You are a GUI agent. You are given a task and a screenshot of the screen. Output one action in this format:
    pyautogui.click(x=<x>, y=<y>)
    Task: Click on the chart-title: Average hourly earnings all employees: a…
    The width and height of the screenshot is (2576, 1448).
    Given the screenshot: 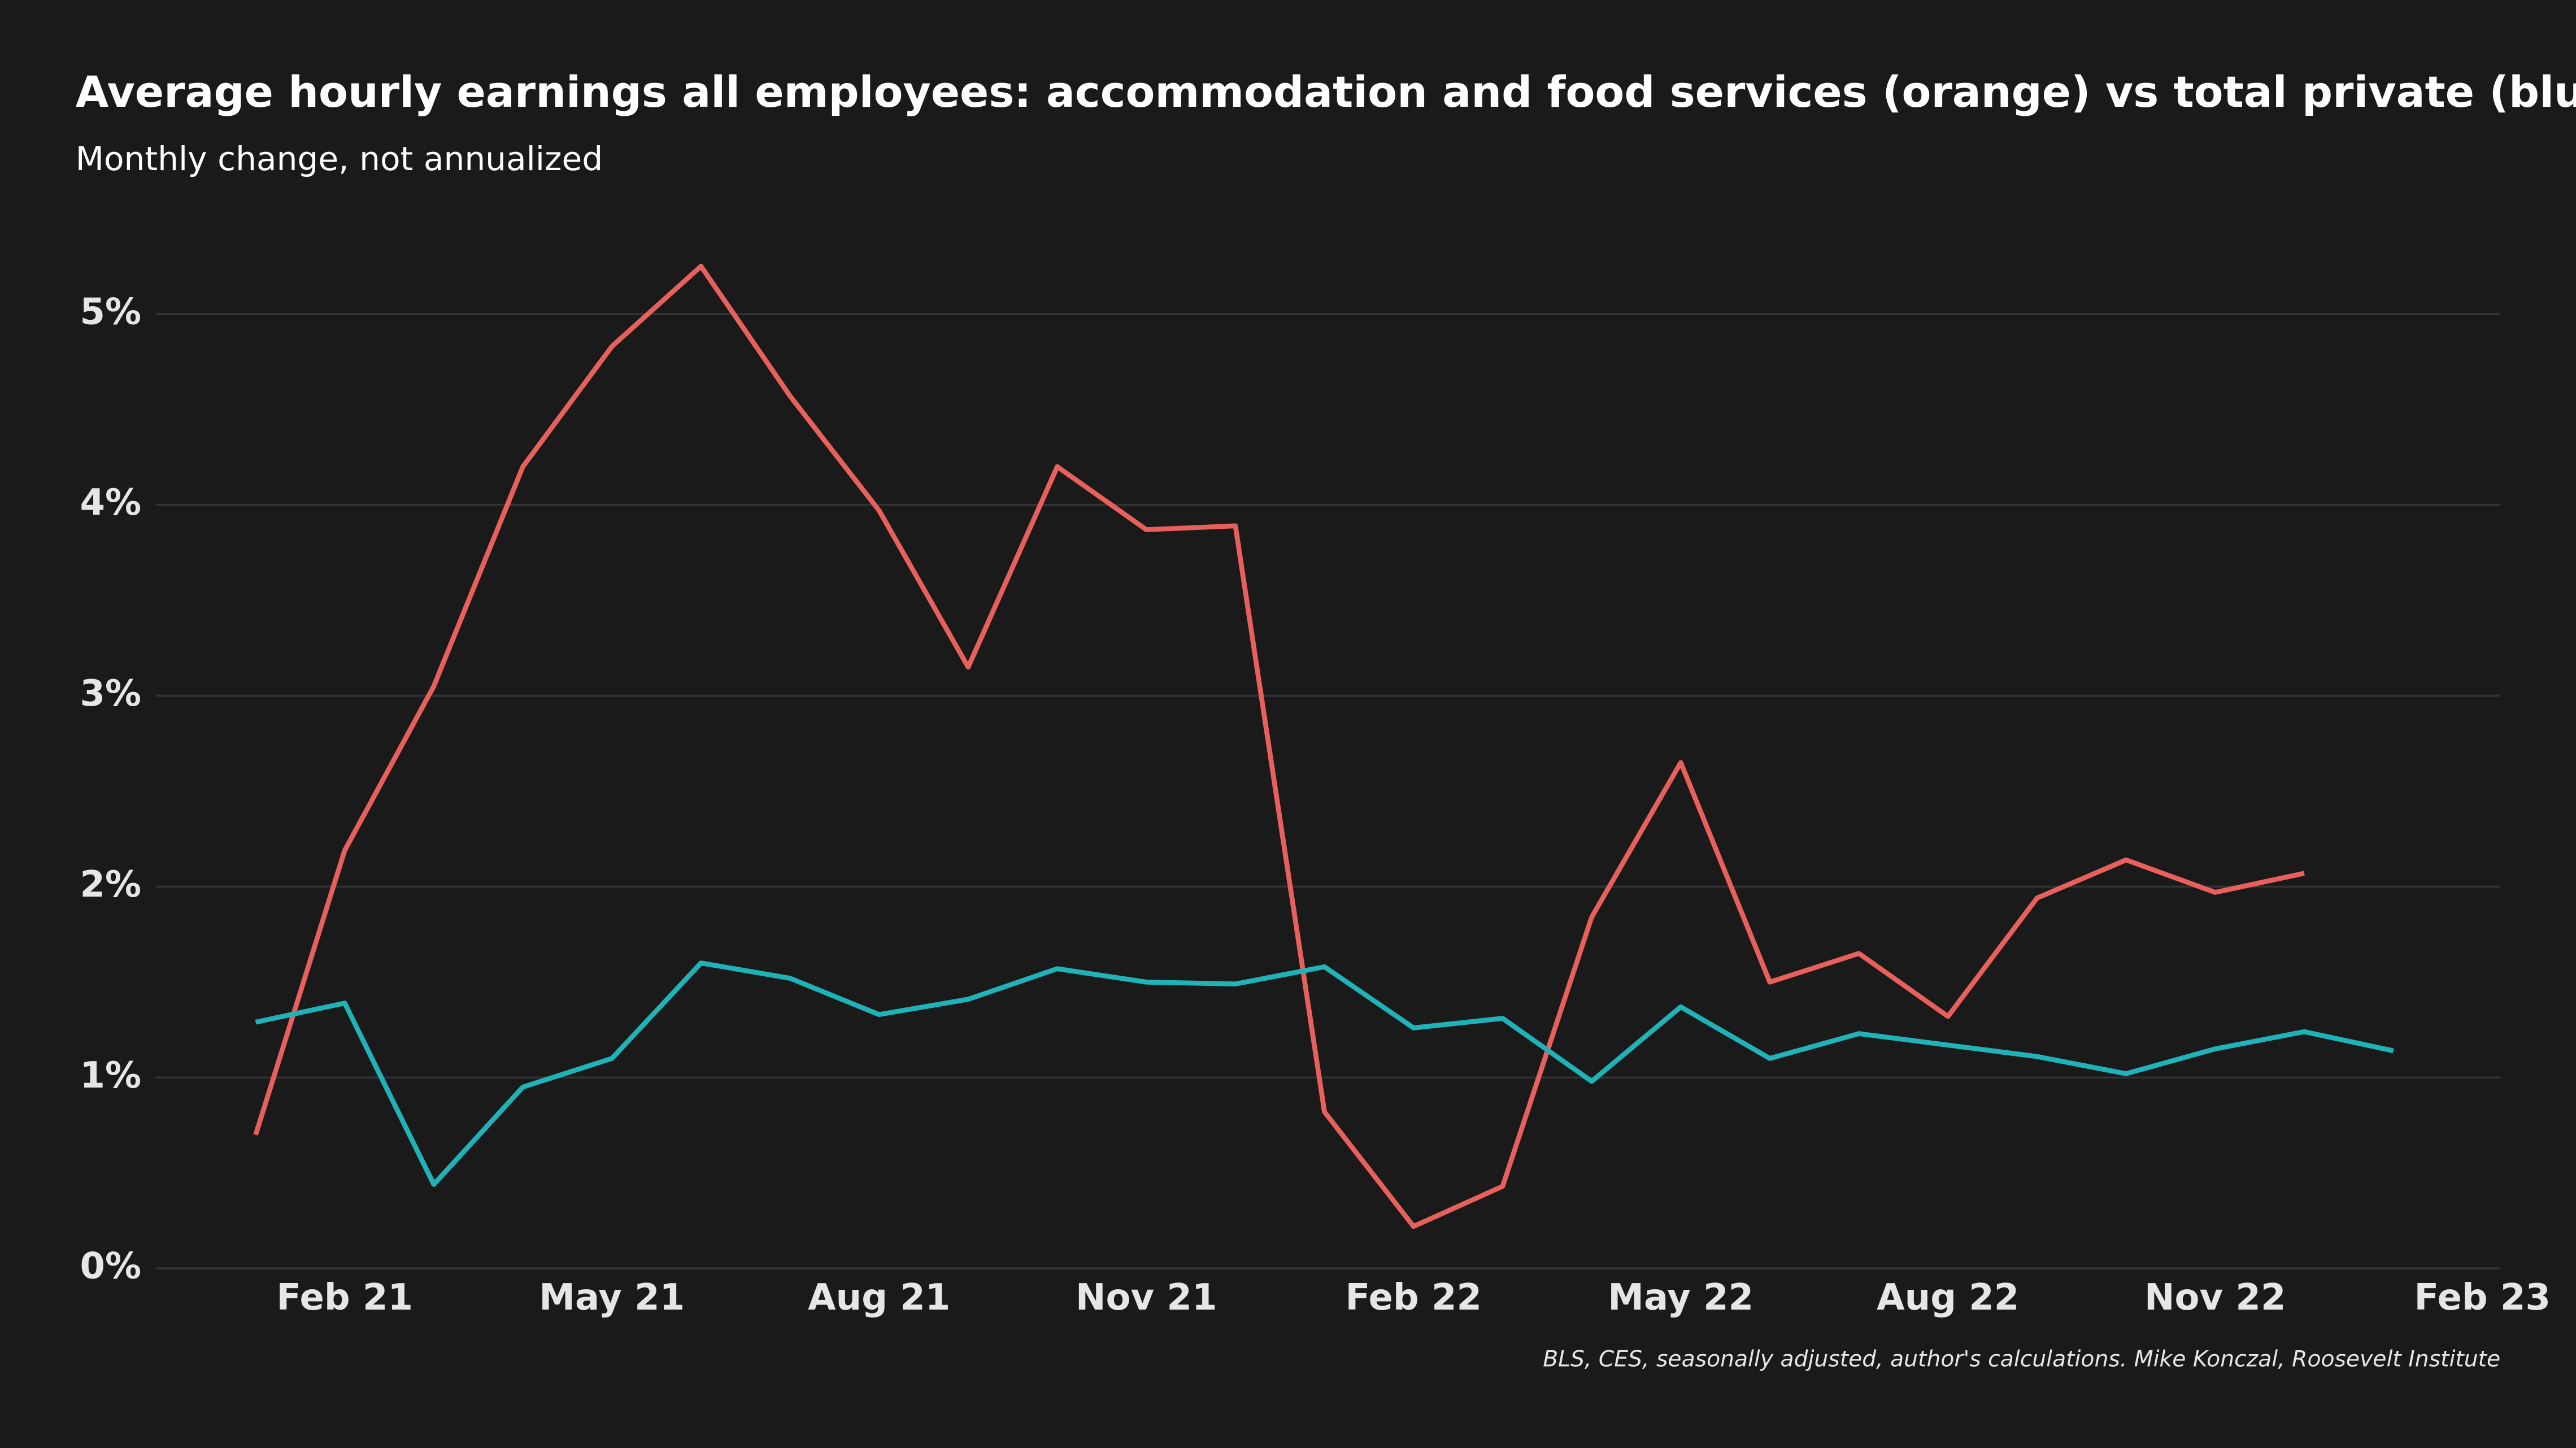 What is the action you would take?
    pyautogui.click(x=1326, y=92)
    